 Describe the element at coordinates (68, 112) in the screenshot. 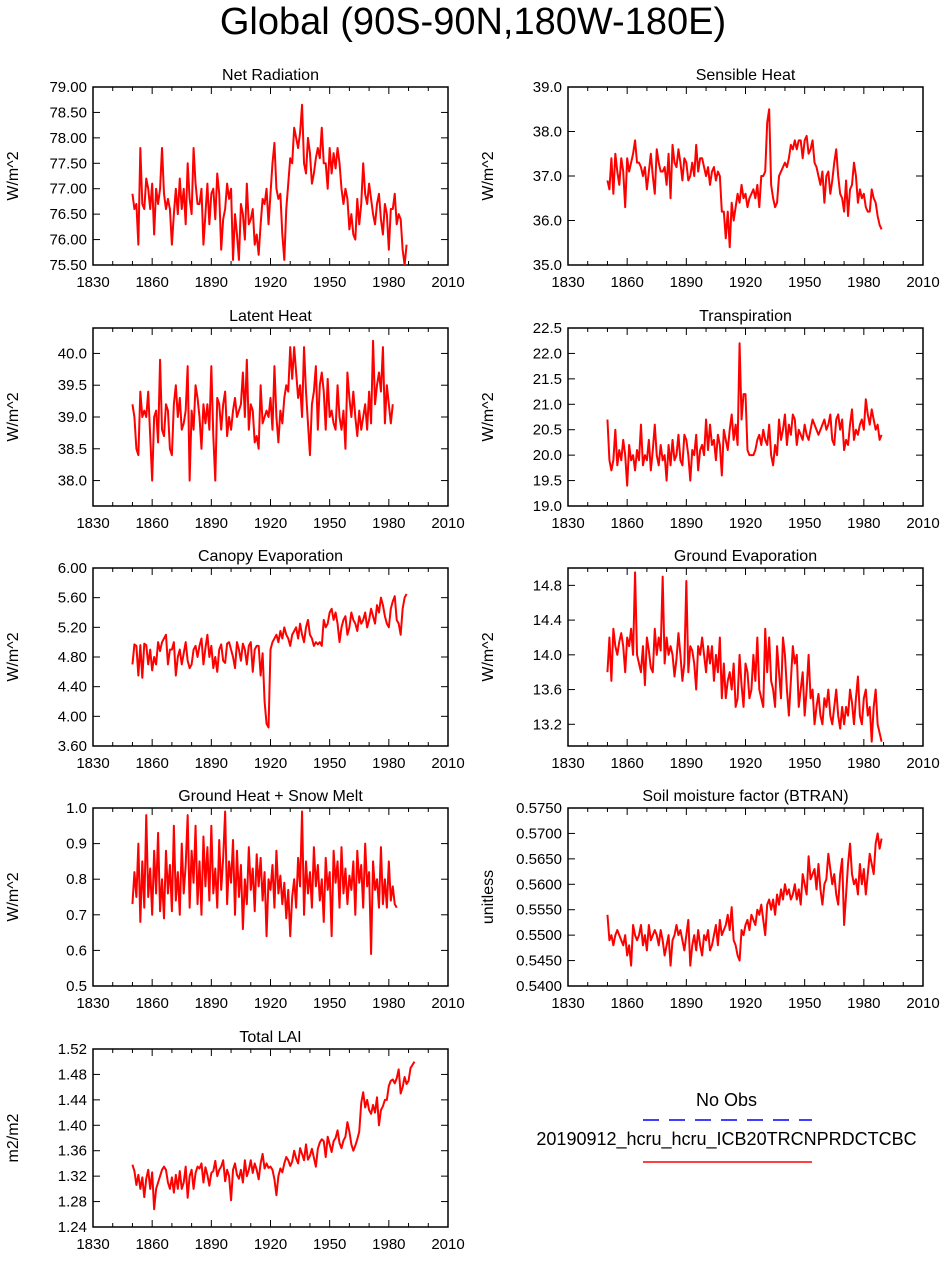

I see `y-tick-label: 78.50` at that location.